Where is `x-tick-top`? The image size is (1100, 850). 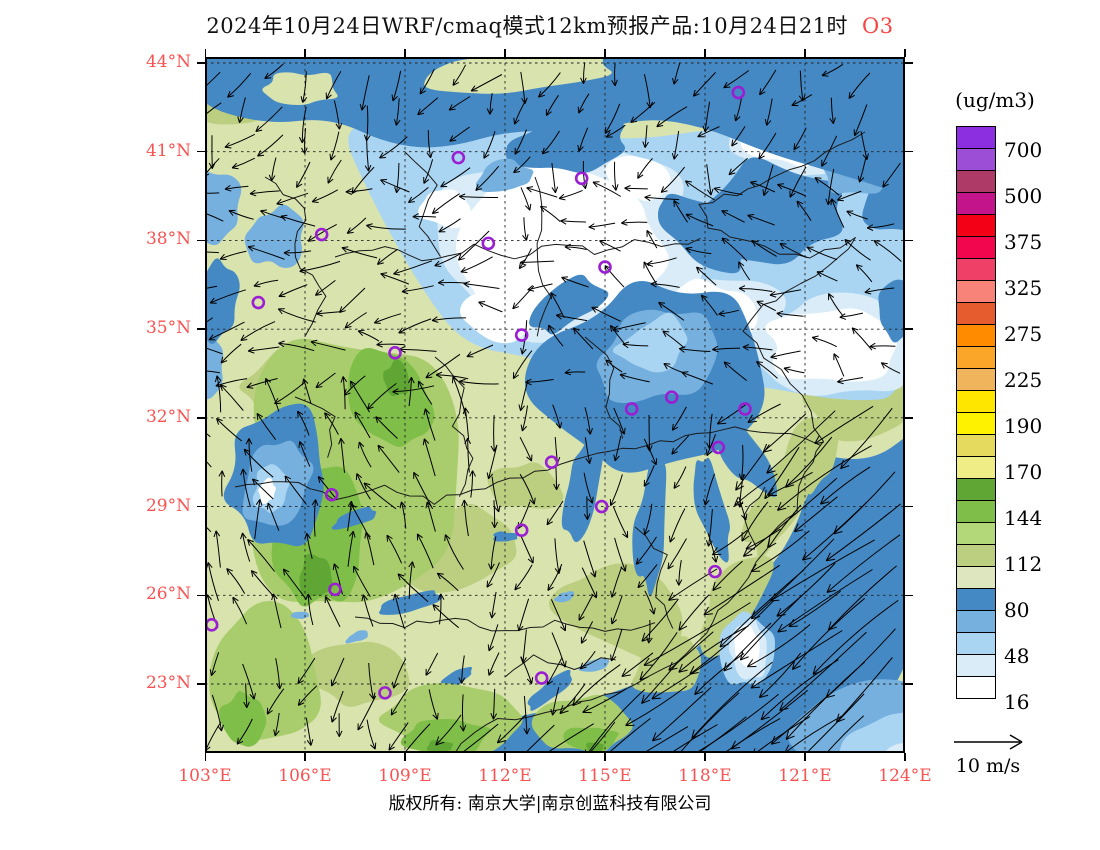 x-tick-top is located at coordinates (705, 53).